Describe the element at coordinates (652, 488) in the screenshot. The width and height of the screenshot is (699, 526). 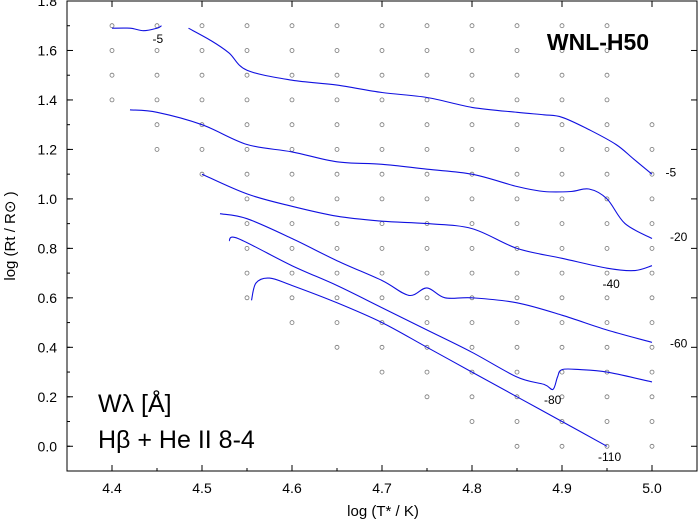
I see `x-tick-label: 5.0` at that location.